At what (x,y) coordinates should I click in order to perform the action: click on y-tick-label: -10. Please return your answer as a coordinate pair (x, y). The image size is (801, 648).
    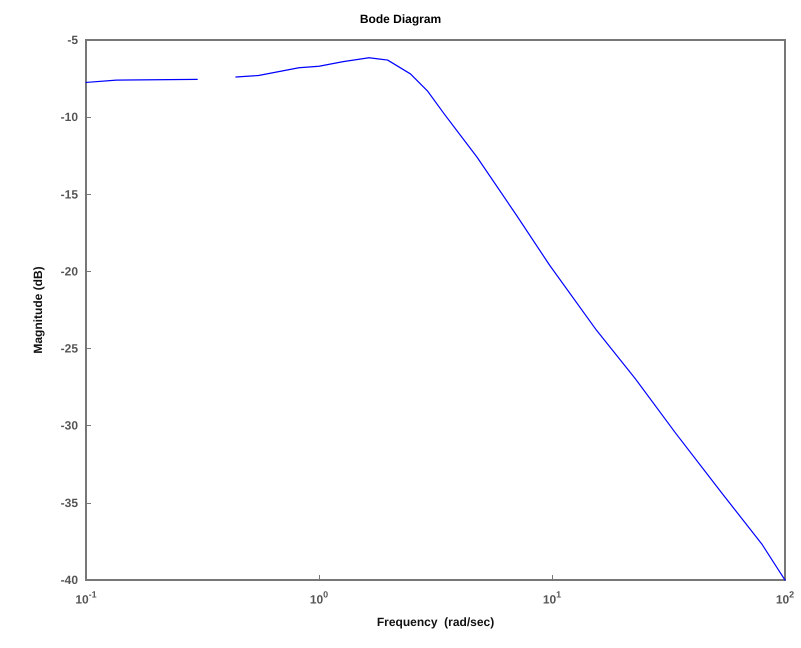
    Looking at the image, I should click on (69, 117).